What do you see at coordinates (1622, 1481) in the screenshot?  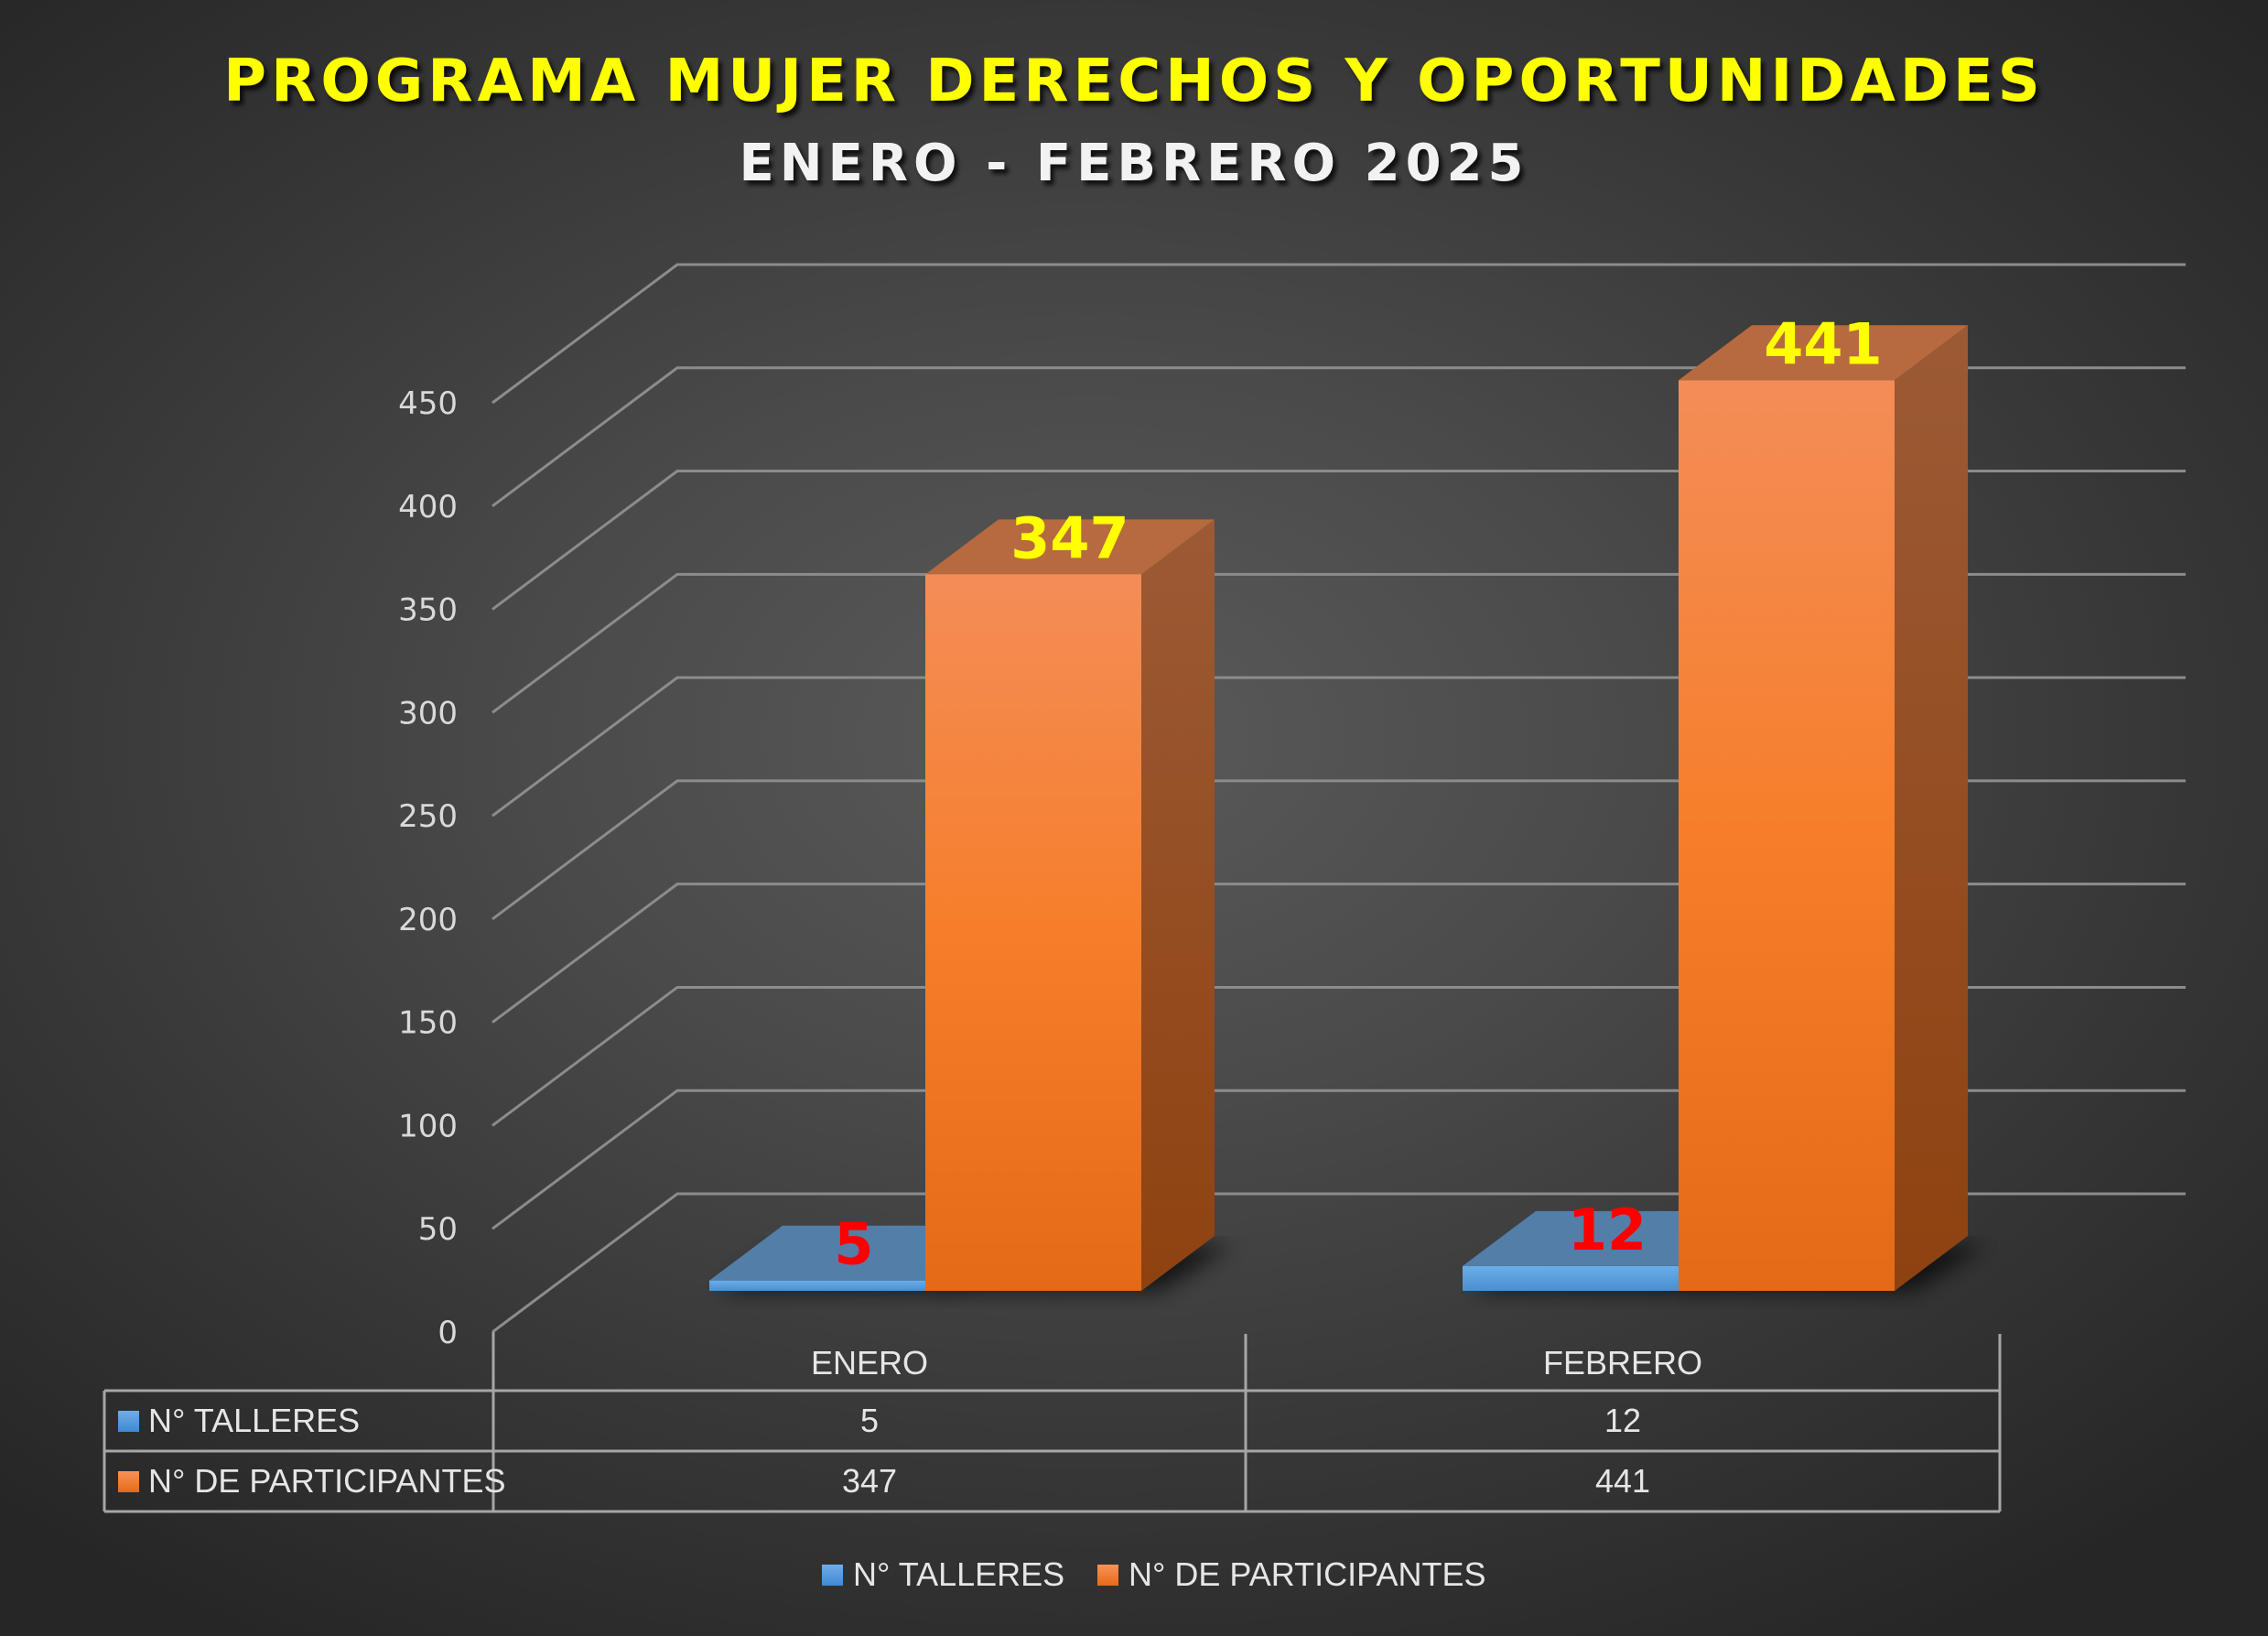 I see `table-cell: 441` at bounding box center [1622, 1481].